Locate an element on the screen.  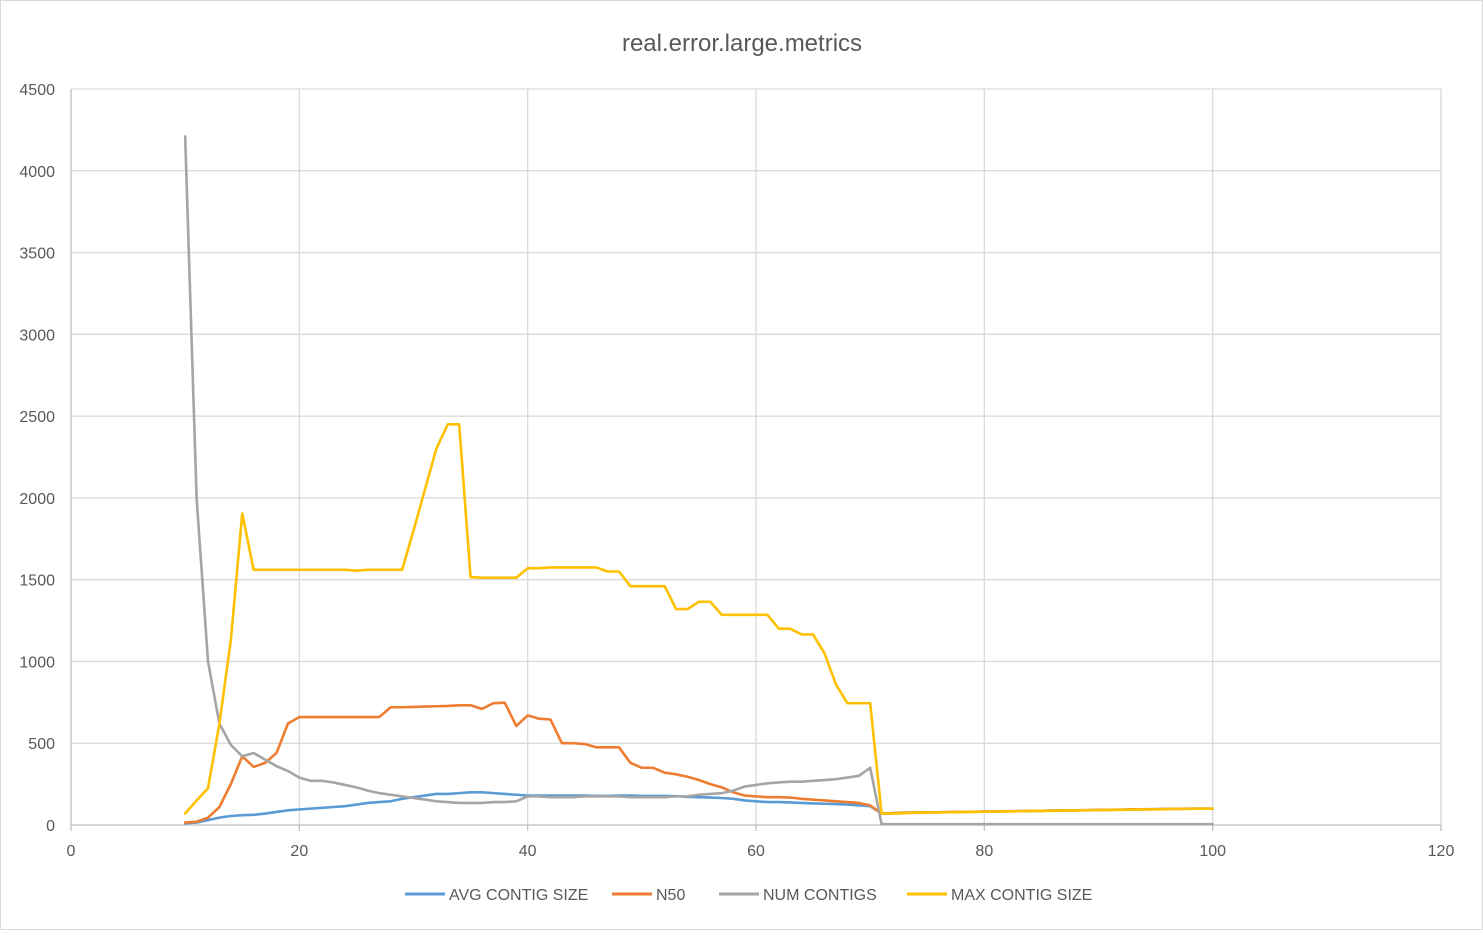
legend-label: AVG CONTIG SIZE is located at coordinates (518, 895).